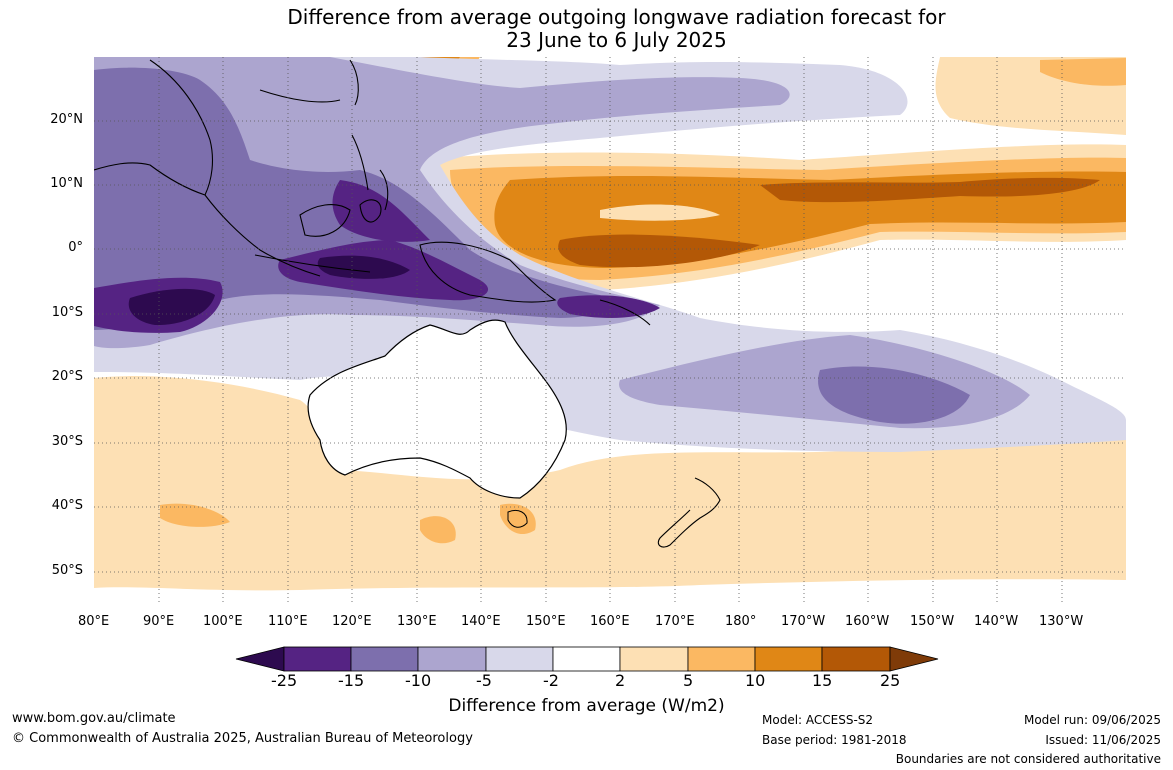 This screenshot has height=770, width=1173. Describe the element at coordinates (818, 720) in the screenshot. I see `model-text: Model: ACCESS-S2` at that location.